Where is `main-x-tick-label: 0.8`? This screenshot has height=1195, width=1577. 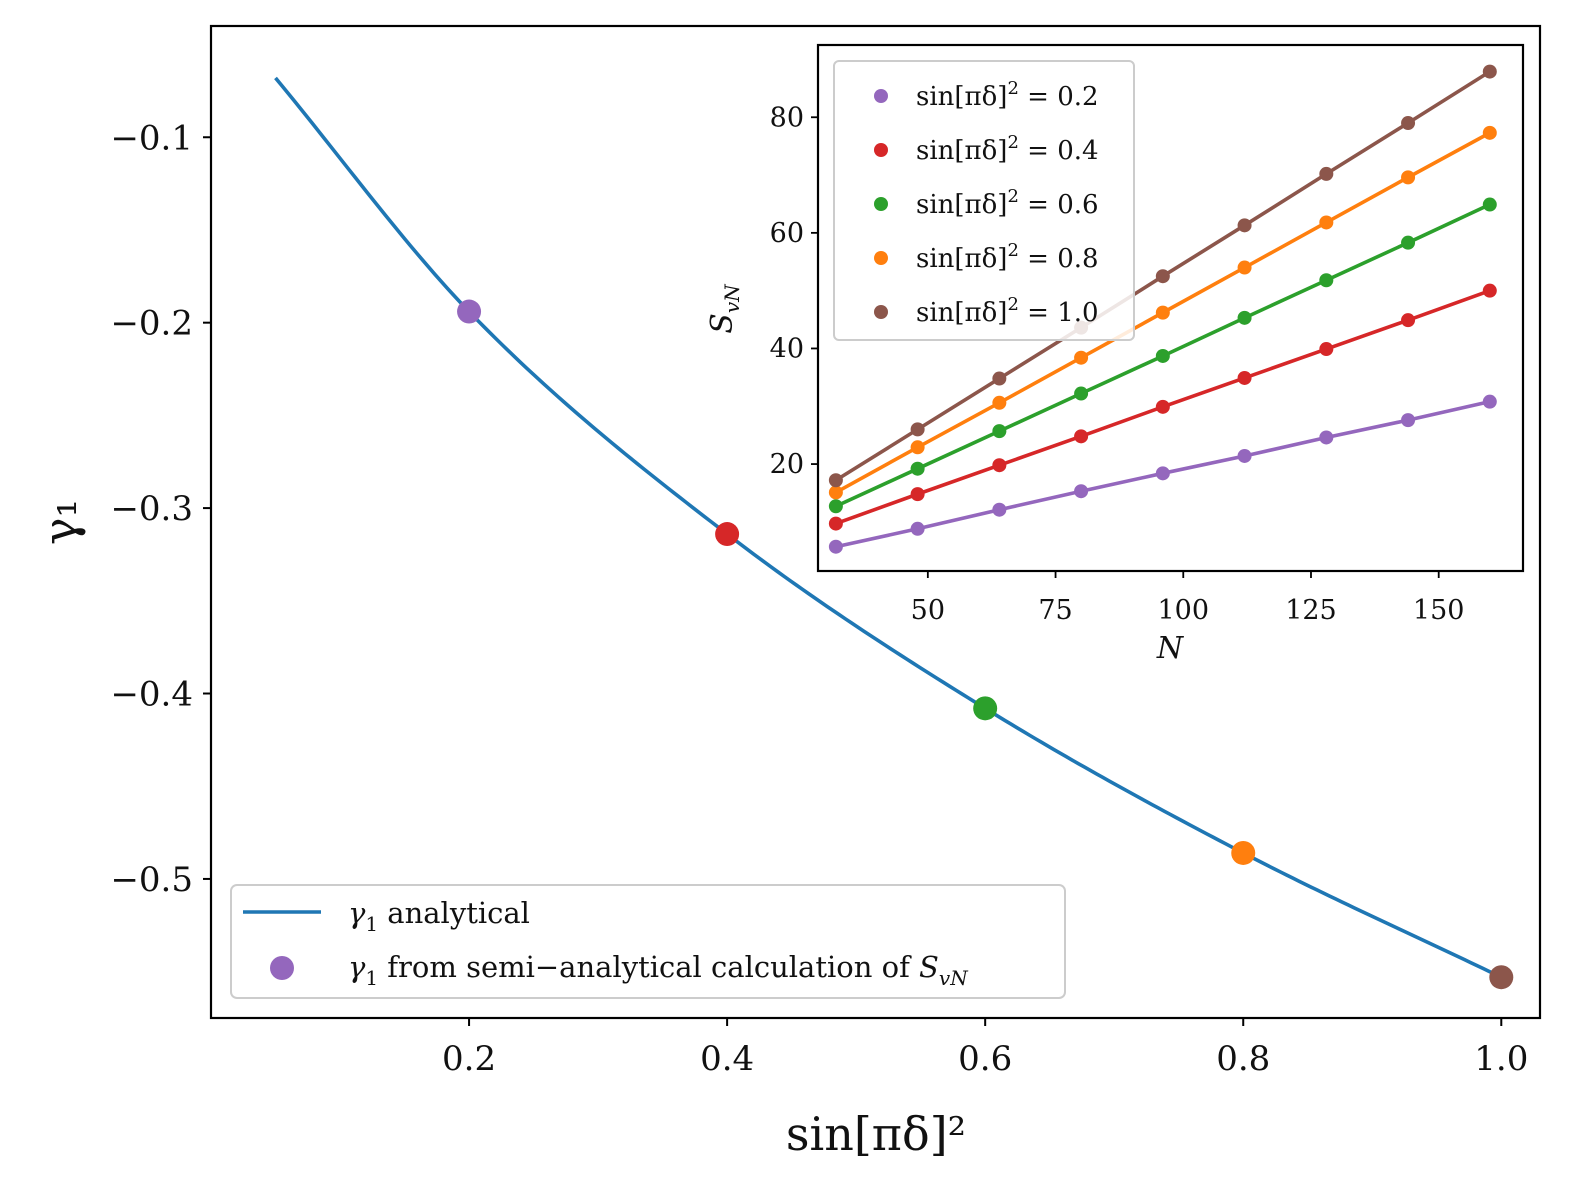 main-x-tick-label: 0.8 is located at coordinates (1243, 1059).